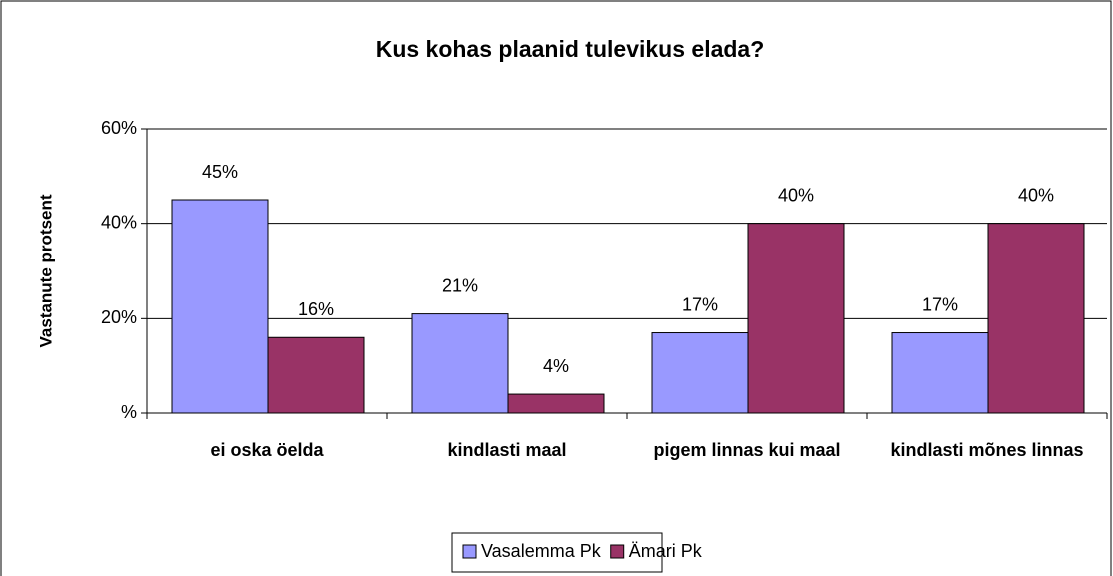 The width and height of the screenshot is (1113, 576). Describe the element at coordinates (666, 551) in the screenshot. I see `legend-label: Ämari Pk` at that location.